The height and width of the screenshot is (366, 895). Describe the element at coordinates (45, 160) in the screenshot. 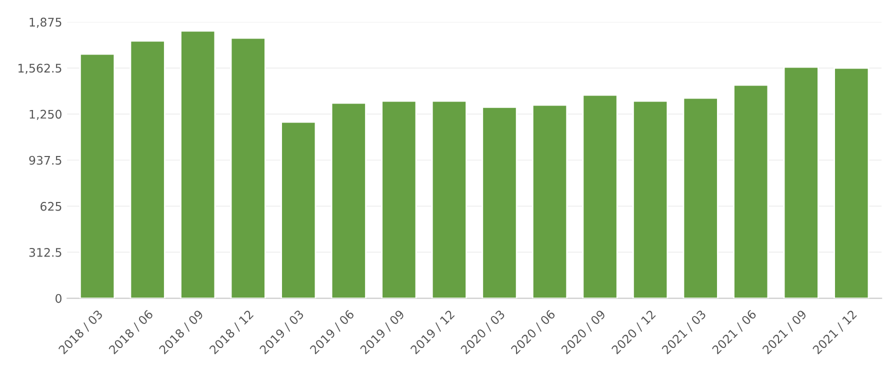

I see `y-tick-label: 937.5` at that location.